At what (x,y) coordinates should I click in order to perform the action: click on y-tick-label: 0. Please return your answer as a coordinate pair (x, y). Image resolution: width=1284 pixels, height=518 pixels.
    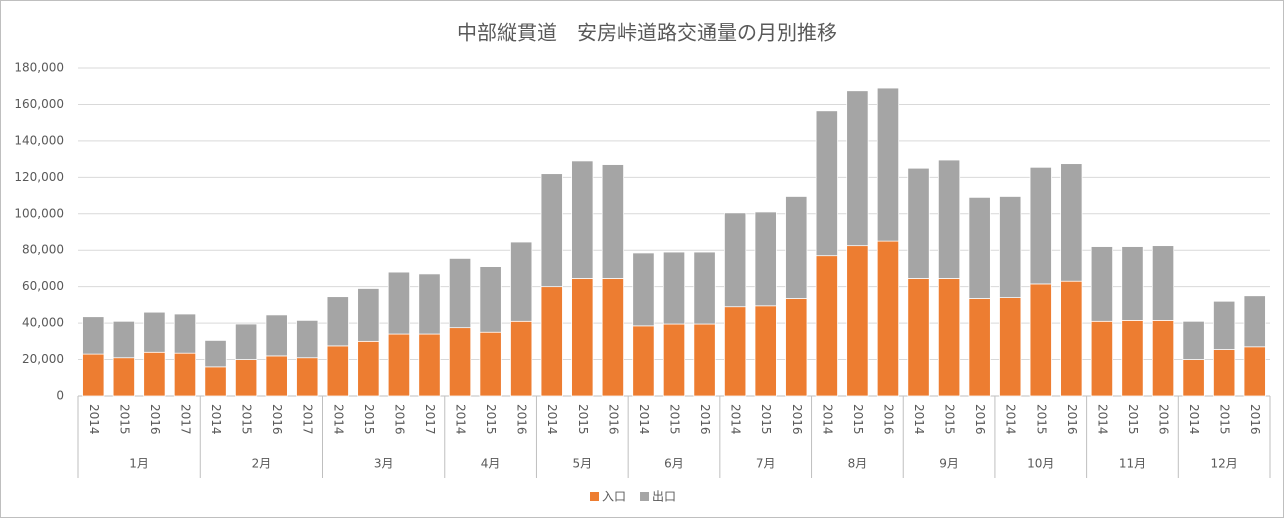
    Looking at the image, I should click on (60, 396).